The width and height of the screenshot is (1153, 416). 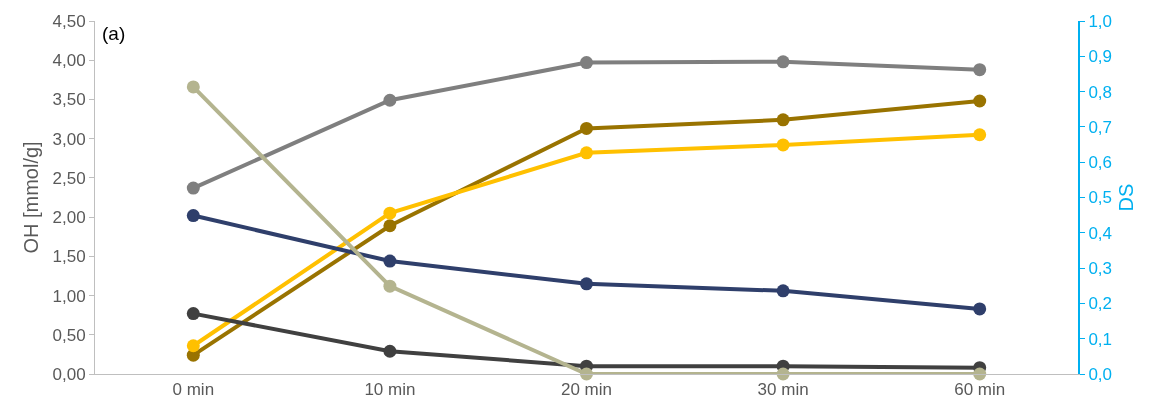 I want to click on y2-axis-title: DS, so click(x=1126, y=197).